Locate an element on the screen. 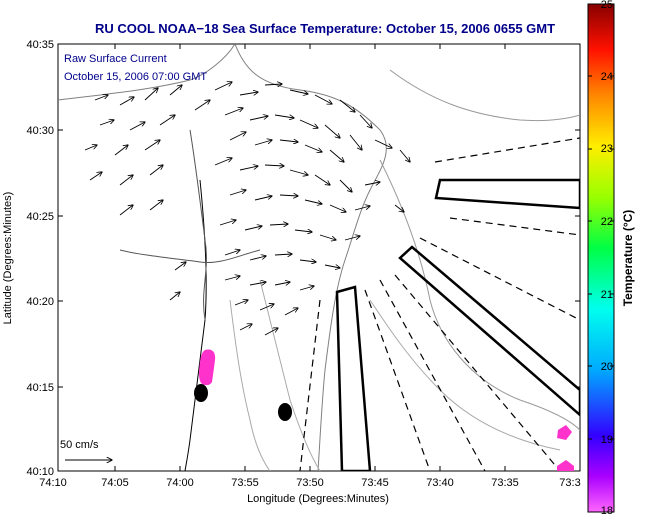 The image size is (651, 518). x-tick-label: 73:55 is located at coordinates (245, 483).